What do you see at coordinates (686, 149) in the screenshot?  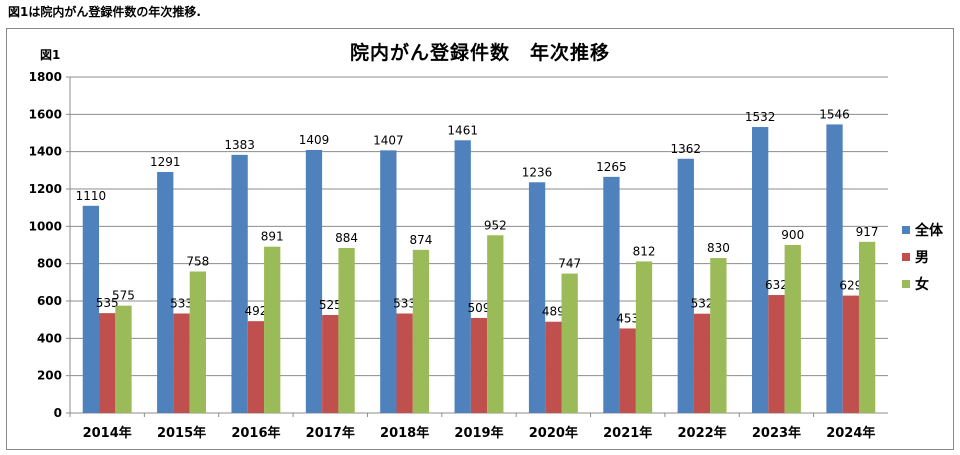 I see `data-label: 1362` at bounding box center [686, 149].